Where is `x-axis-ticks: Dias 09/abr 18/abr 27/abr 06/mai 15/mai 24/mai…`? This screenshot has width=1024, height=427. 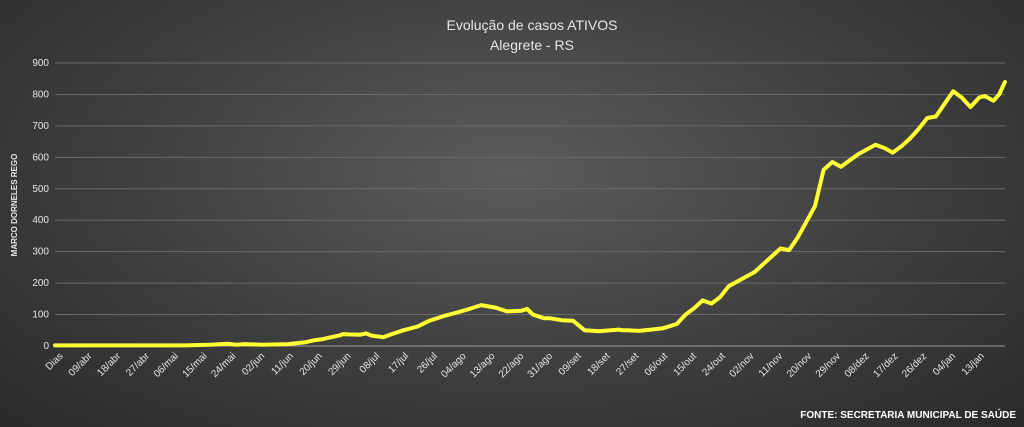
x-axis-ticks: Dias 09/abr 18/abr 27/abr 06/mai 15/mai 24/mai… is located at coordinates (515, 365).